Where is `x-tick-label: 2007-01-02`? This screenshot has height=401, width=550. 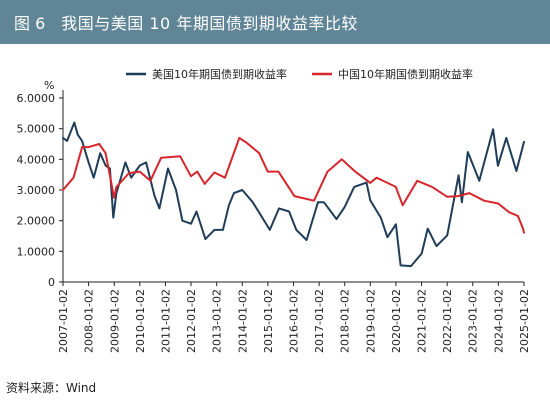 x-tick-label: 2007-01-02 is located at coordinates (63, 321).